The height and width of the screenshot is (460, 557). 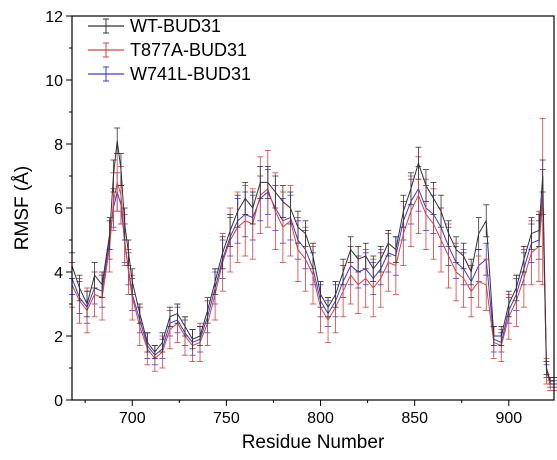 I want to click on y-tick-label: 10, so click(x=54, y=81).